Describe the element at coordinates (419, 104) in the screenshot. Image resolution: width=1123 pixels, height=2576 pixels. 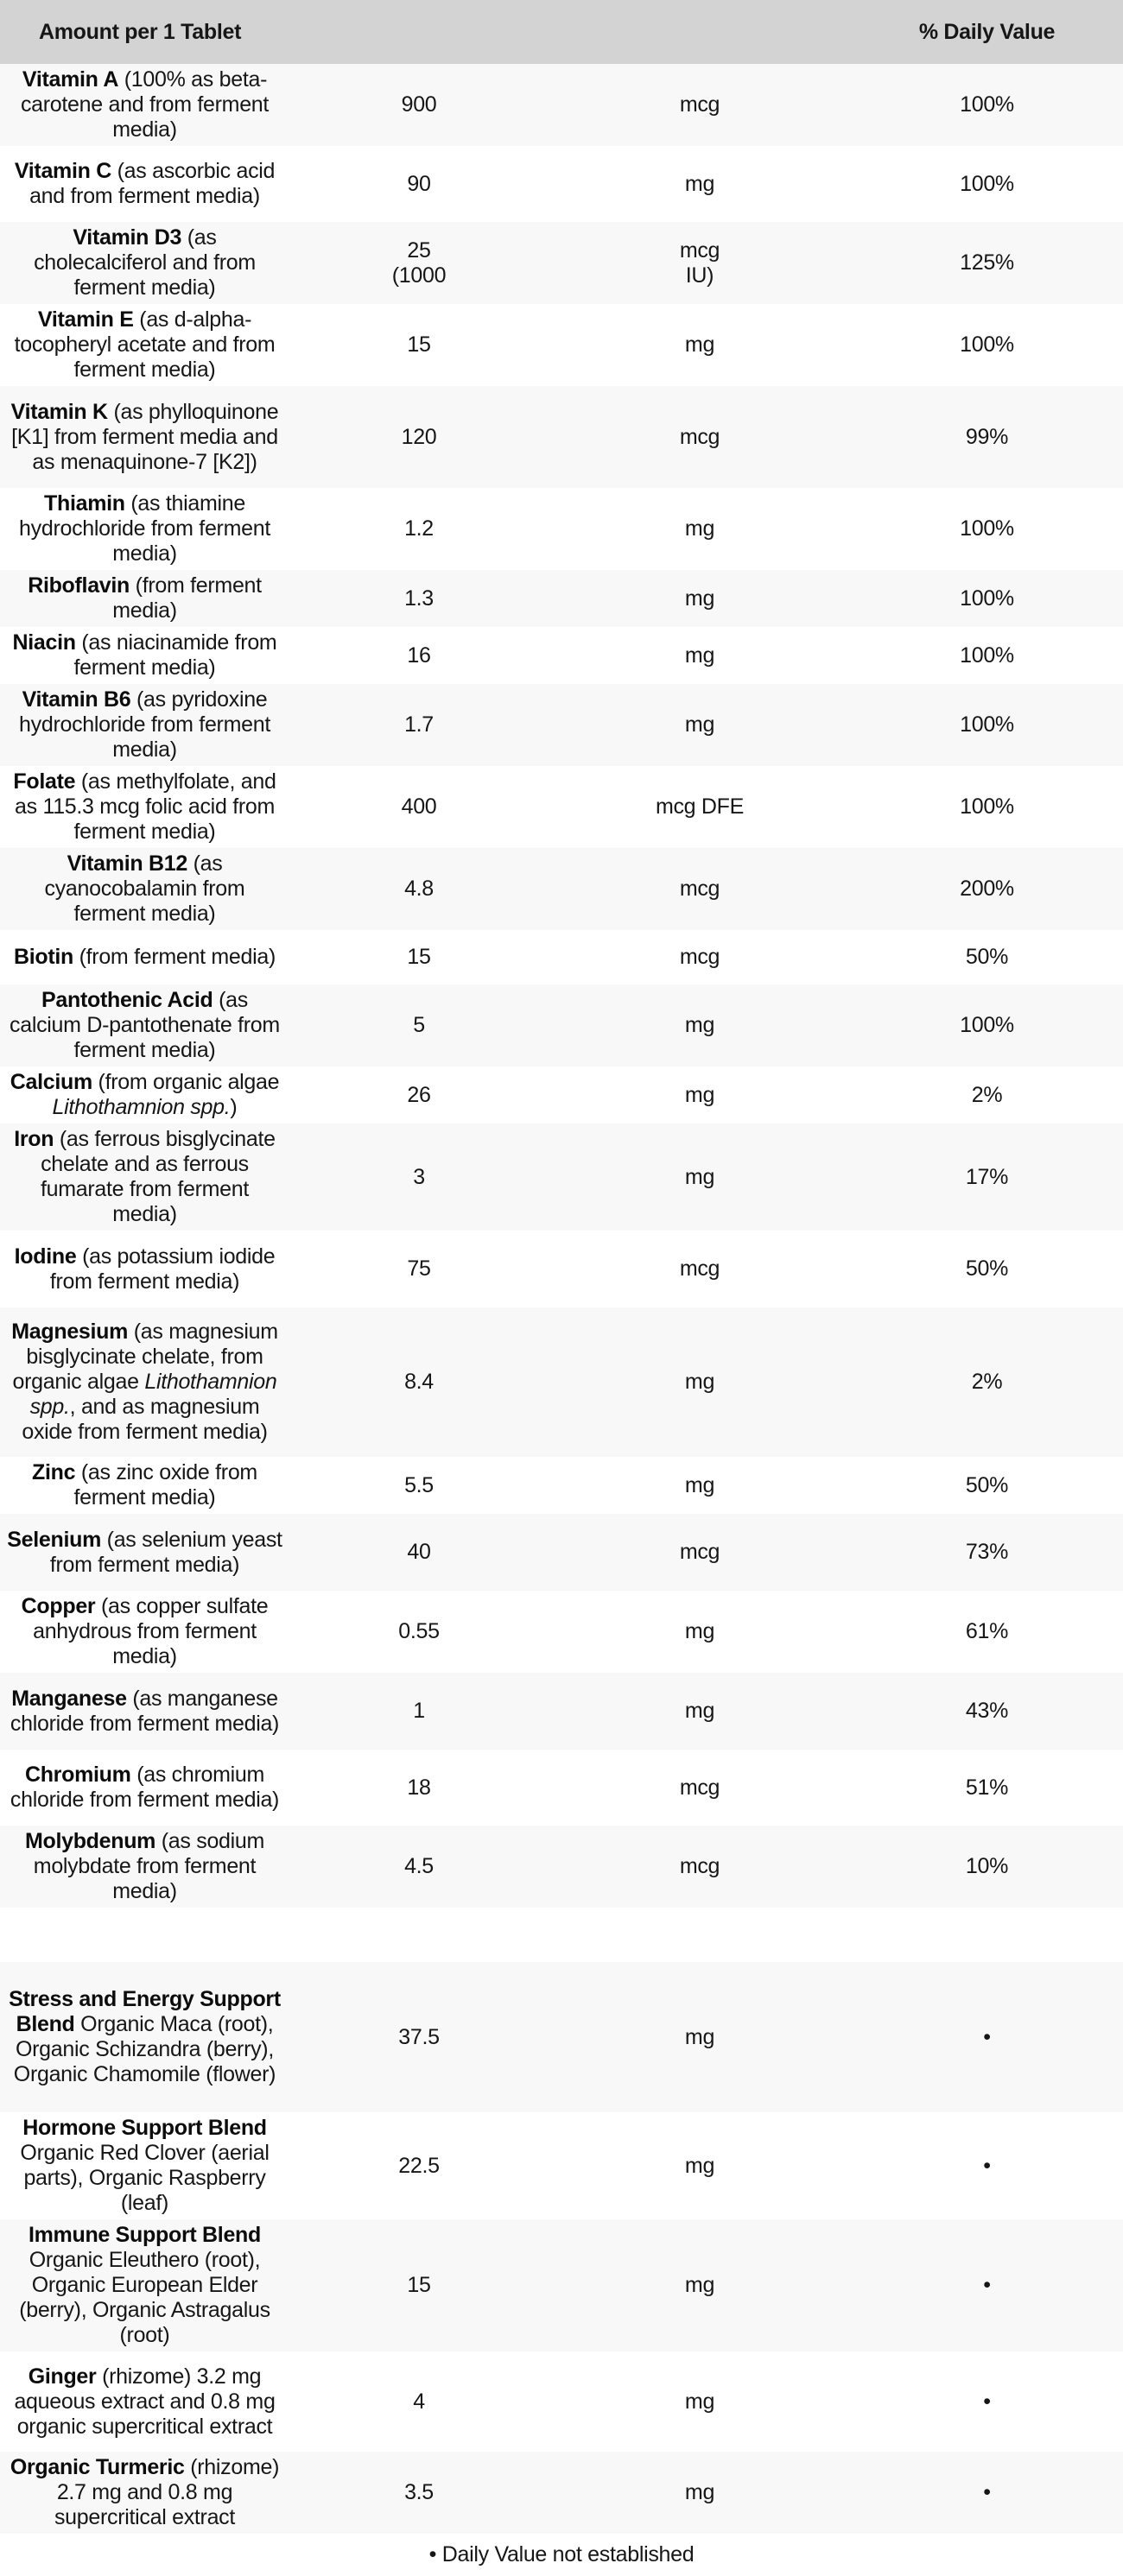
I see `amount-value: 900` at that location.